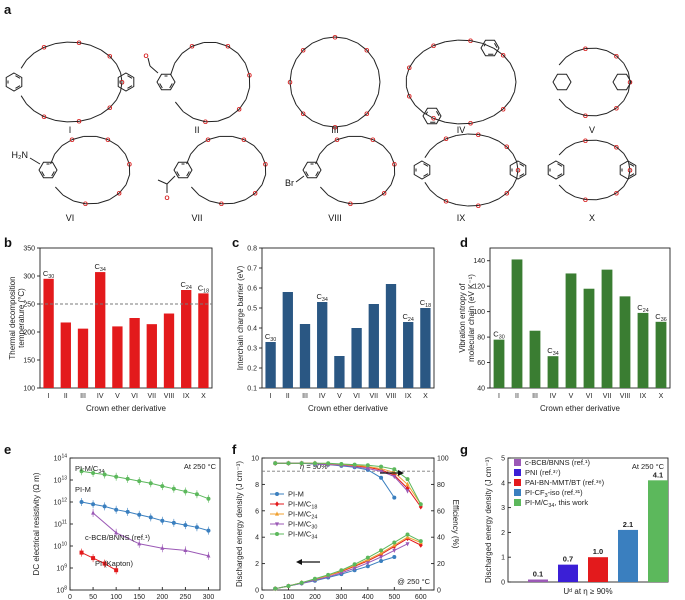  I want to click on y-tick-label: 0.7, so click(252, 269).